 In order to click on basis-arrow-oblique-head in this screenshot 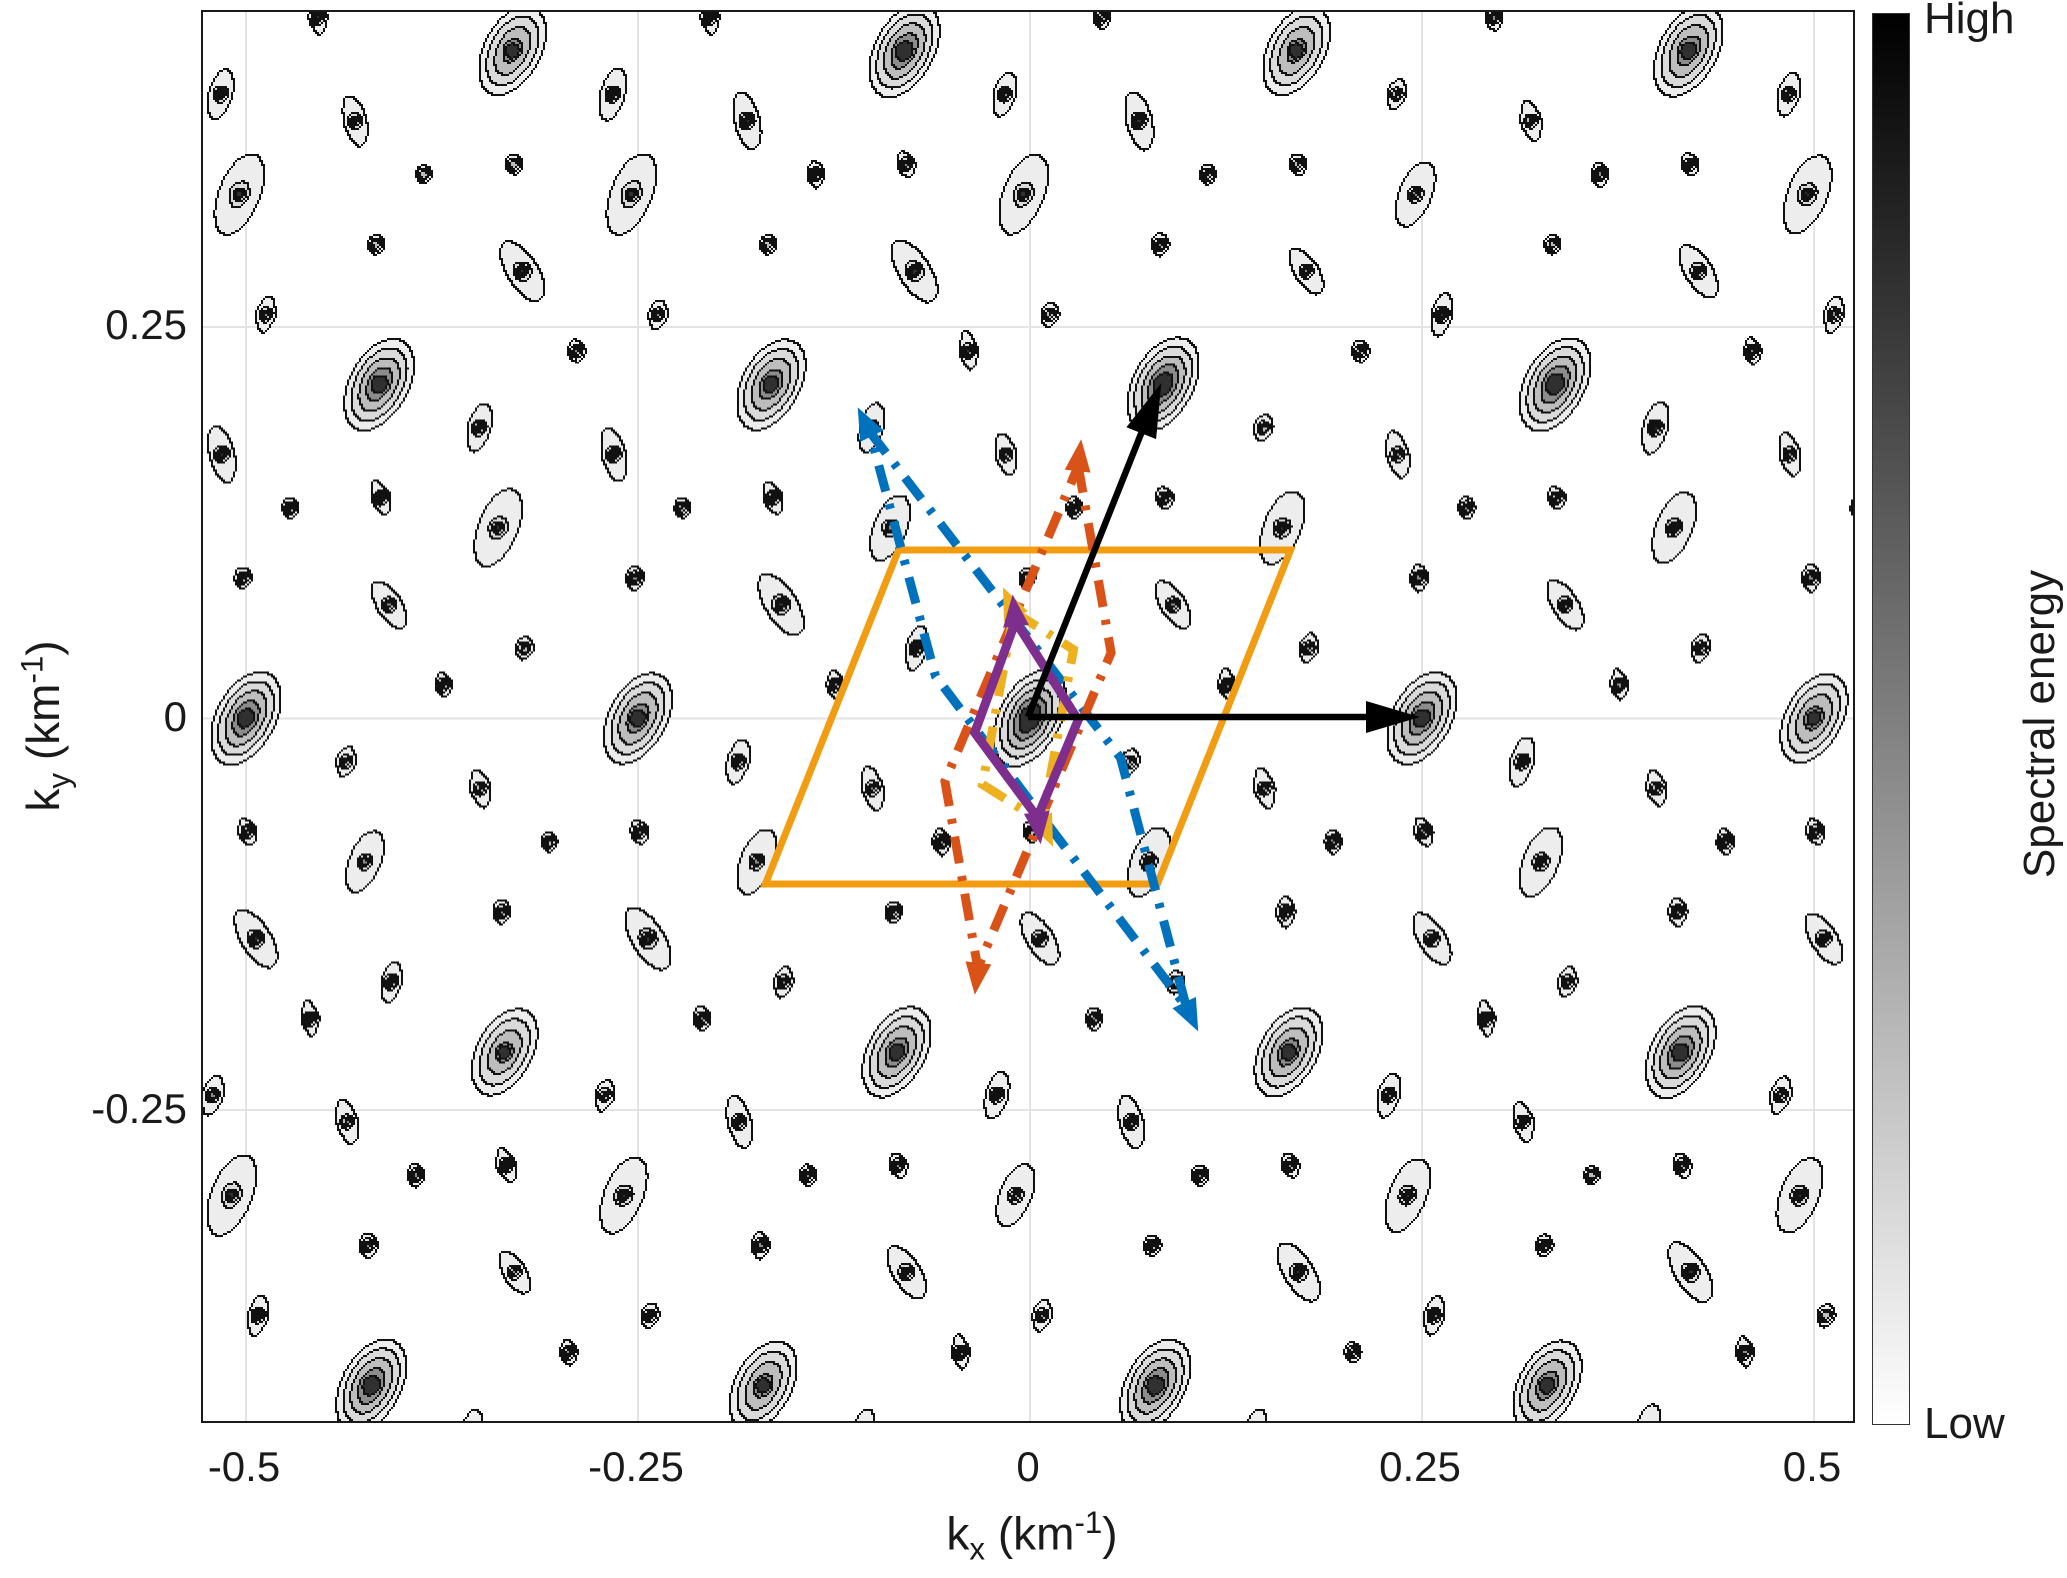, I will do `click(1144, 411)`.